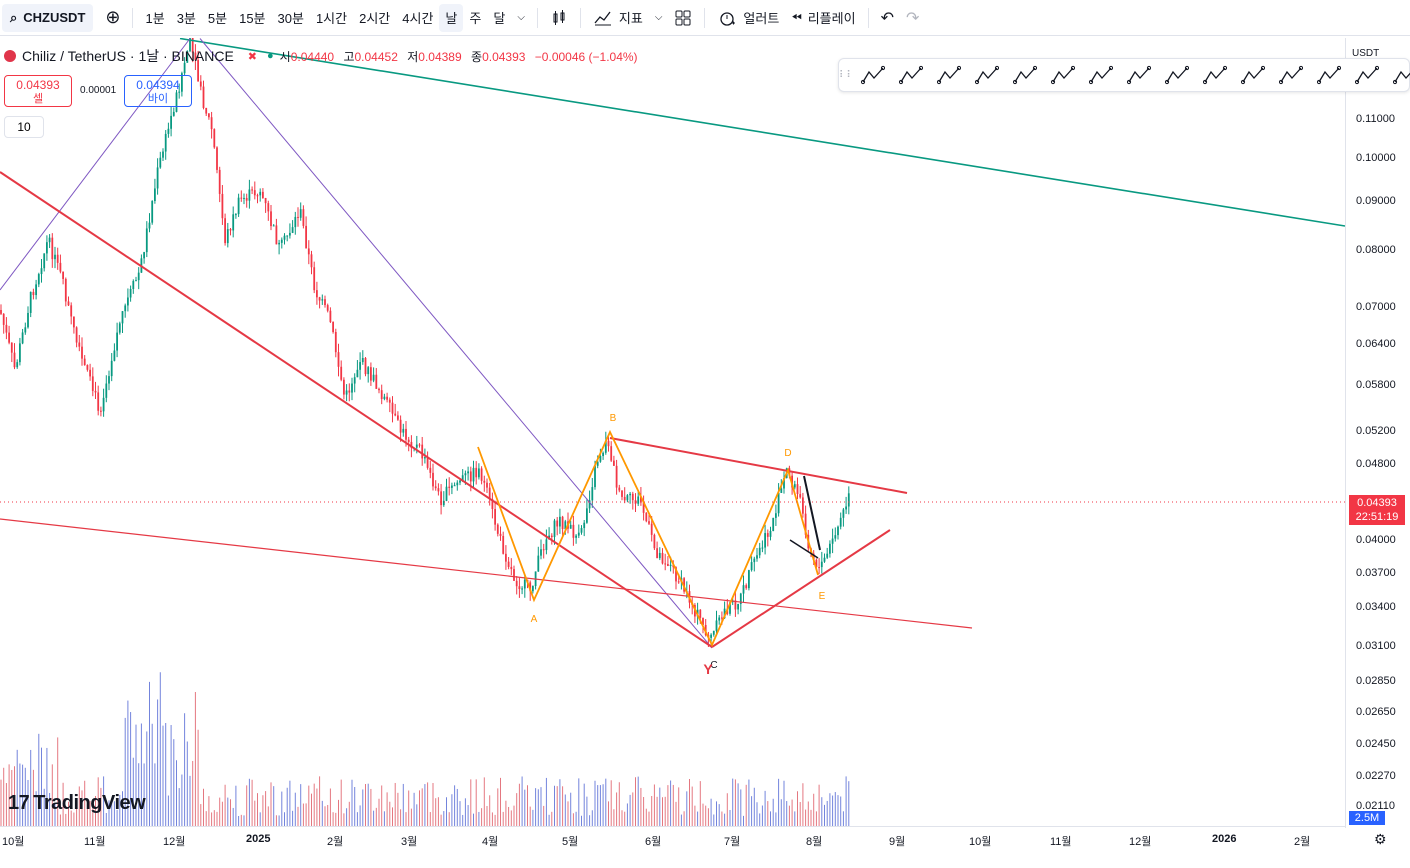 This screenshot has width=1410, height=868. I want to click on disjoint-channel-icon, so click(987, 75).